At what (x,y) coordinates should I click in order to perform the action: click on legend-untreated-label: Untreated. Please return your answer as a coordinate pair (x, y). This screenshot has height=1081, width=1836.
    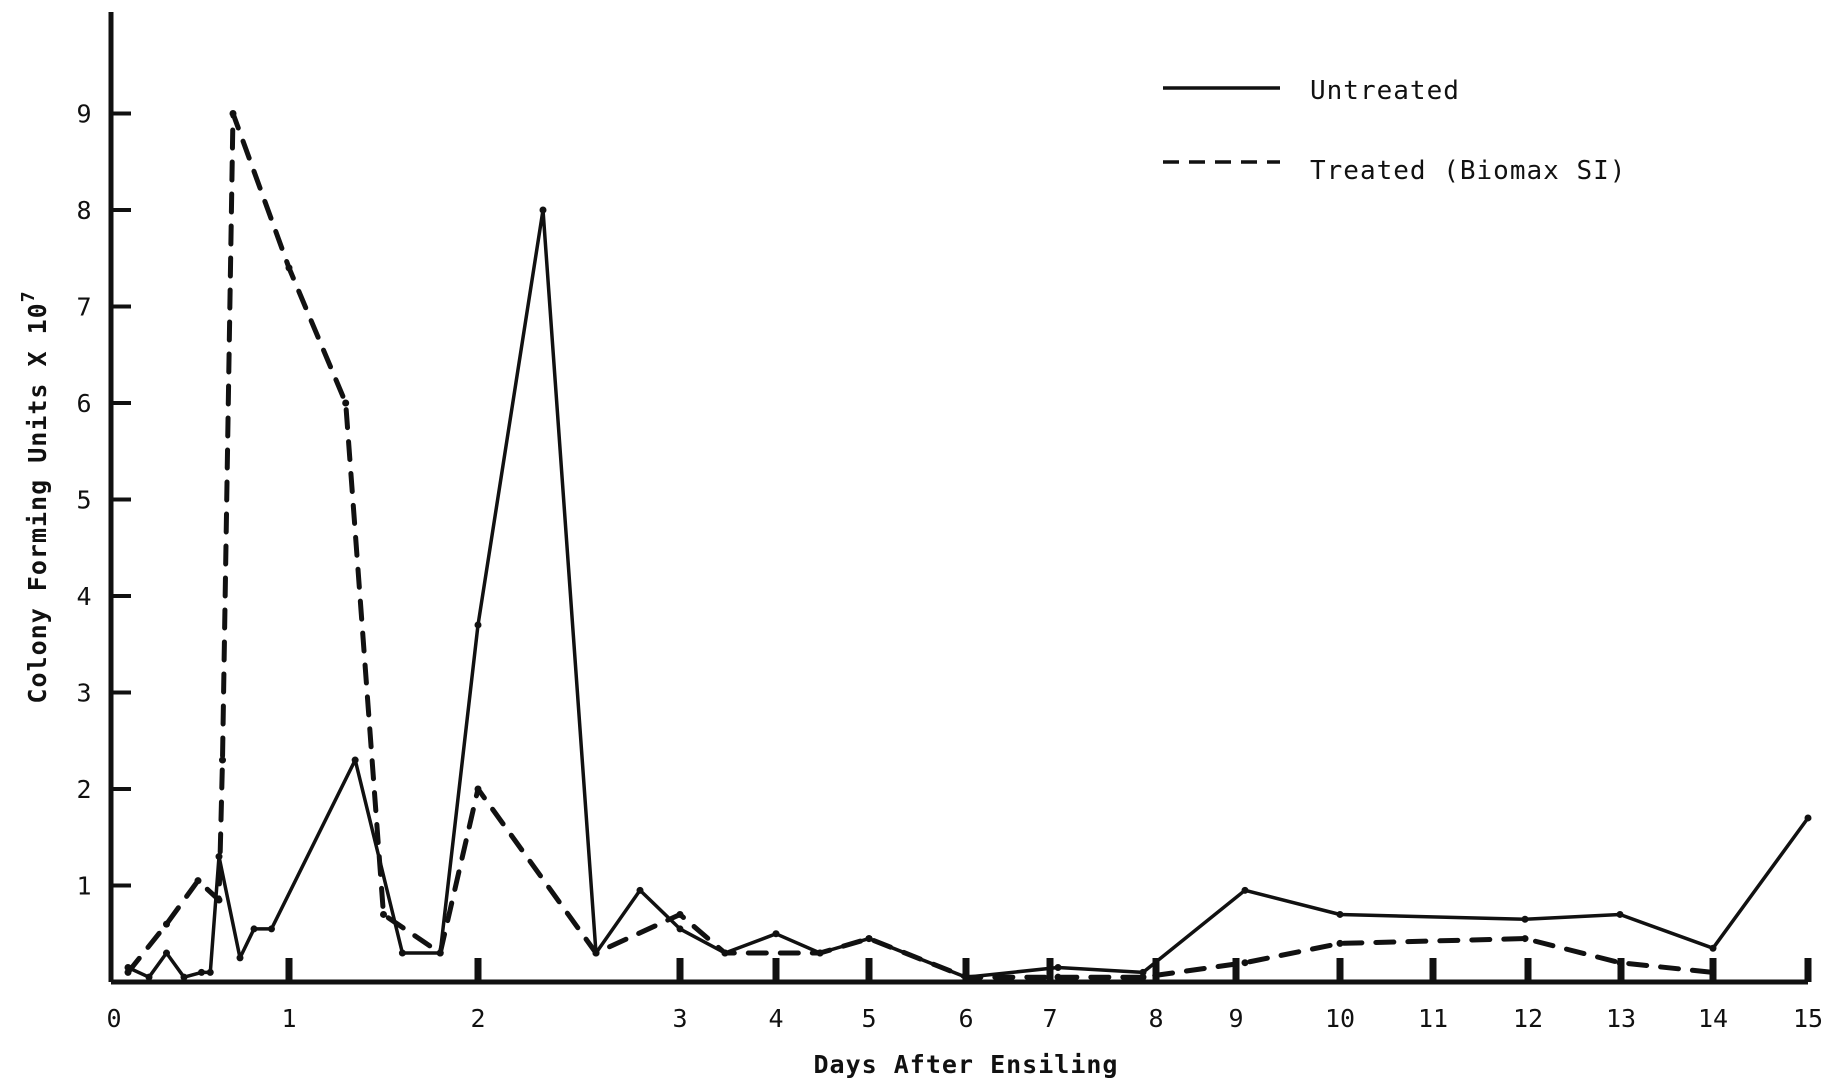
    Looking at the image, I should click on (1385, 91).